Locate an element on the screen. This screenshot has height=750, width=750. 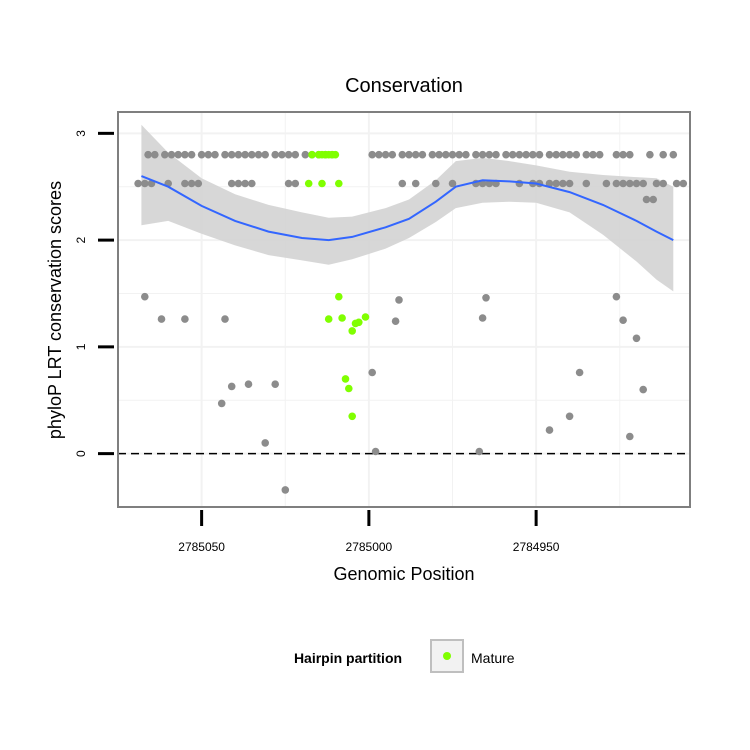
y-axis: 0 1 2 3 is located at coordinates (94, 293).